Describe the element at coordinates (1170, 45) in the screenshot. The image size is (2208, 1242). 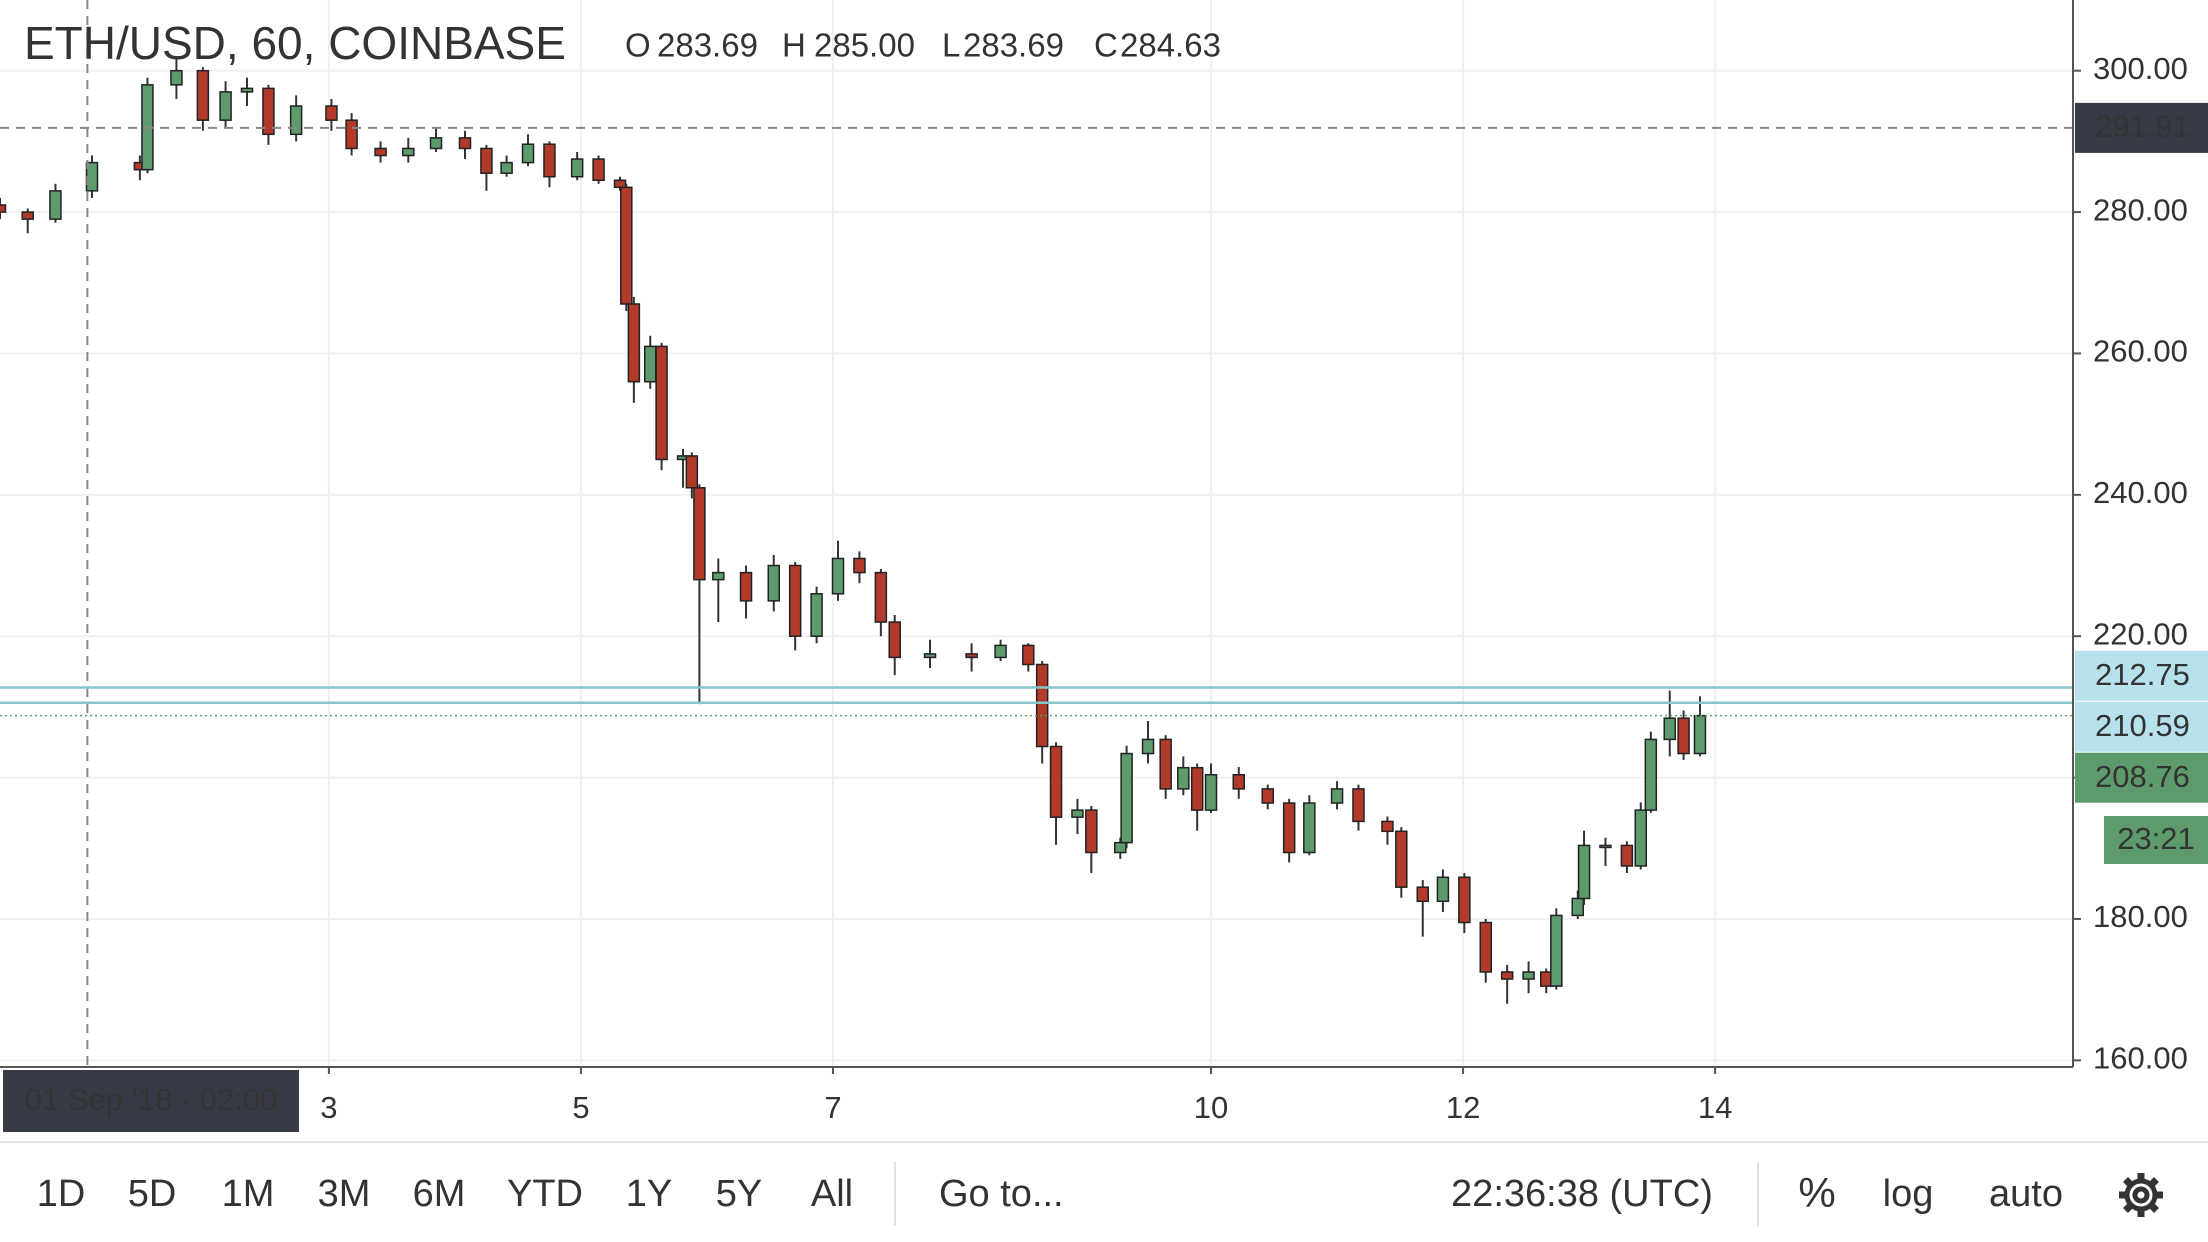
I see `ohlc-value: 284.63` at that location.